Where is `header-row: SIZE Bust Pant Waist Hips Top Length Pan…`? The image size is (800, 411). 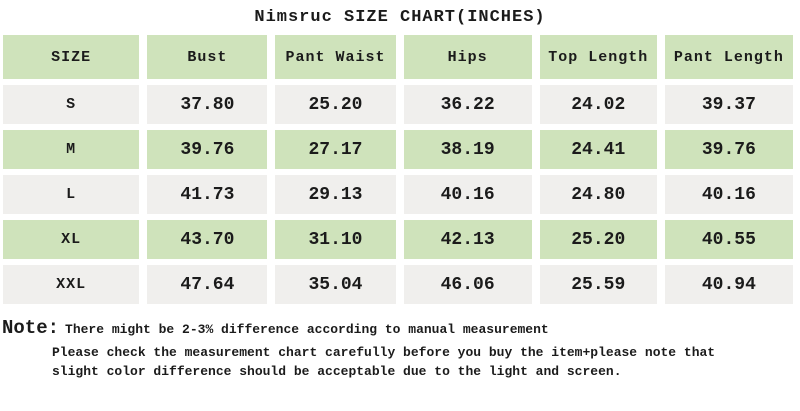
header-row: SIZE Bust Pant Waist Hips Top Length Pan… is located at coordinates (398, 57).